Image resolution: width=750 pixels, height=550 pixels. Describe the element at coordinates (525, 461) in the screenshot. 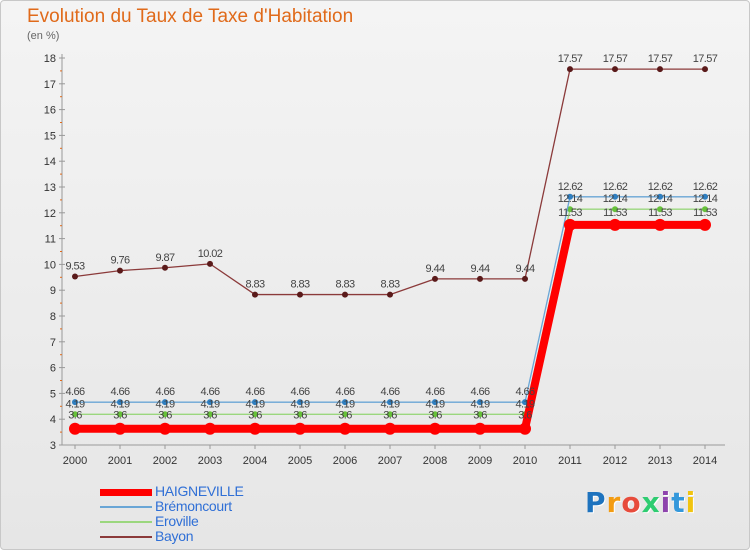

I see `x-tick-label: 2010` at that location.